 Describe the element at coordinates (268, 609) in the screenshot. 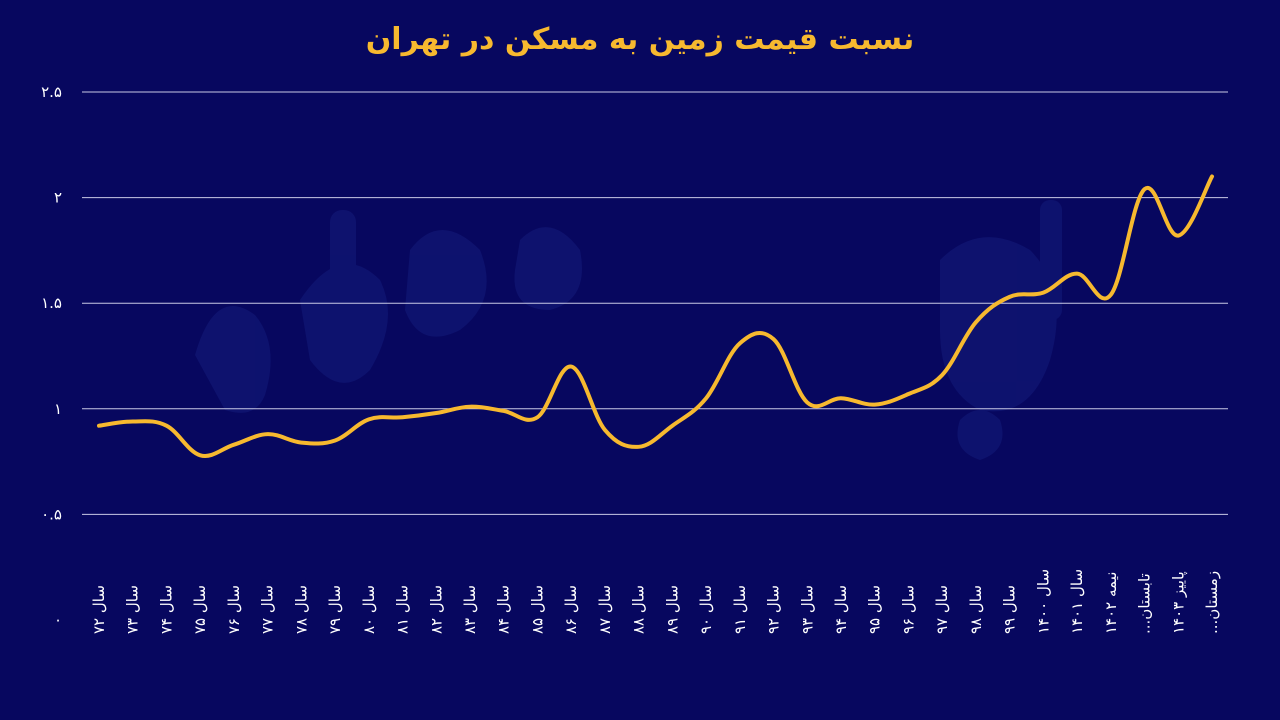

I see `x-tick-label: سال ۷۷` at that location.